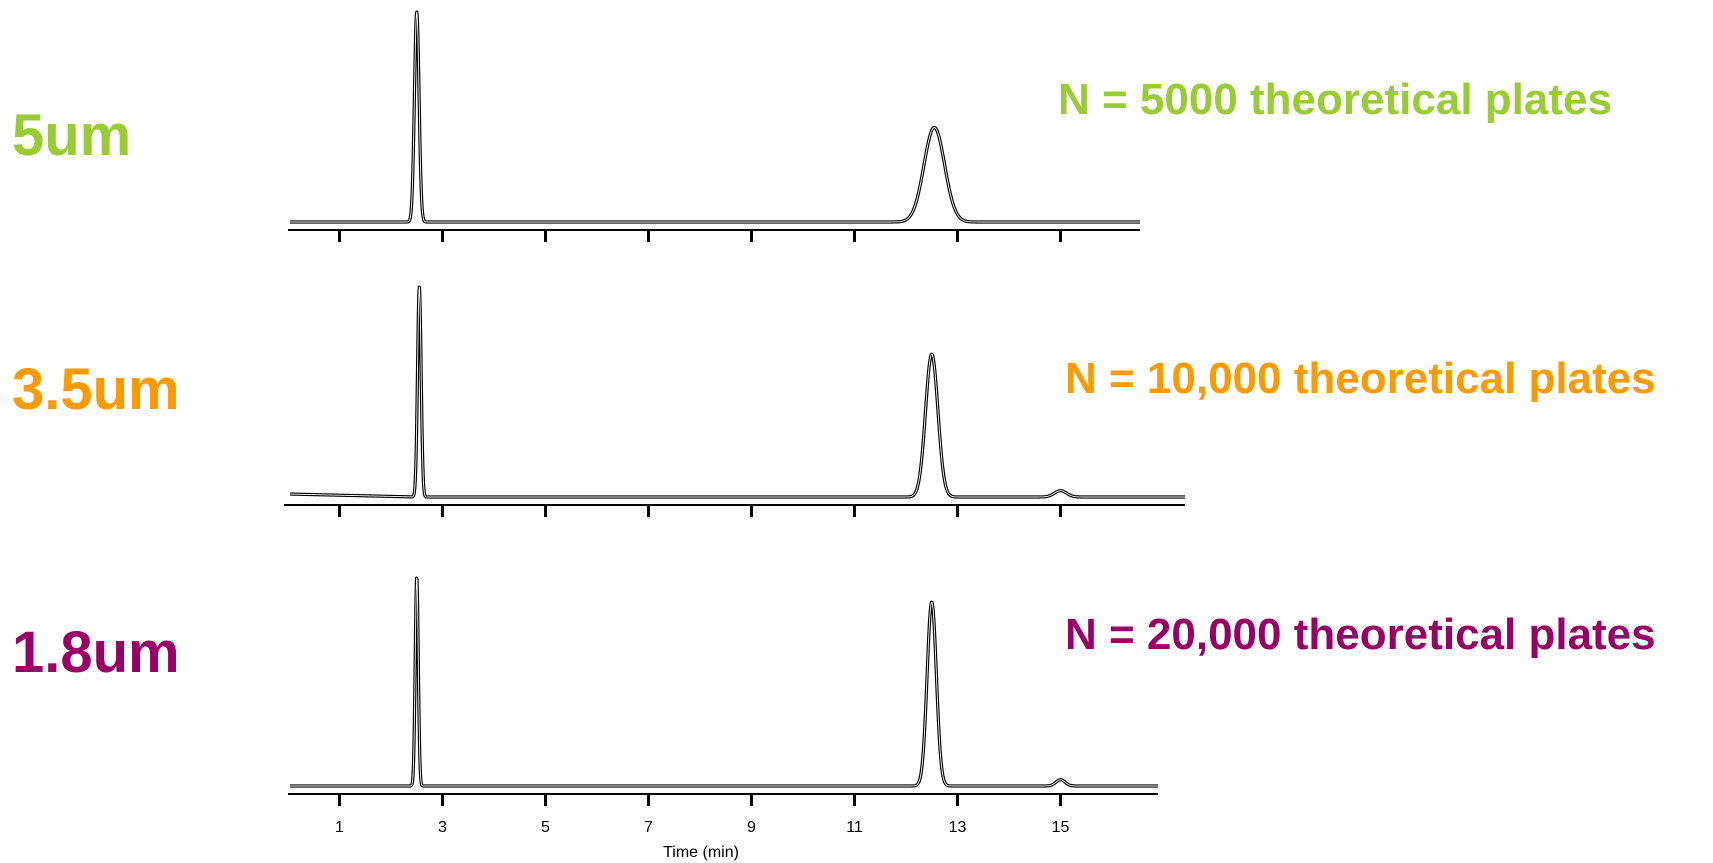 The width and height of the screenshot is (1713, 863). Describe the element at coordinates (1061, 827) in the screenshot. I see `x-tick-label-15: 15` at that location.